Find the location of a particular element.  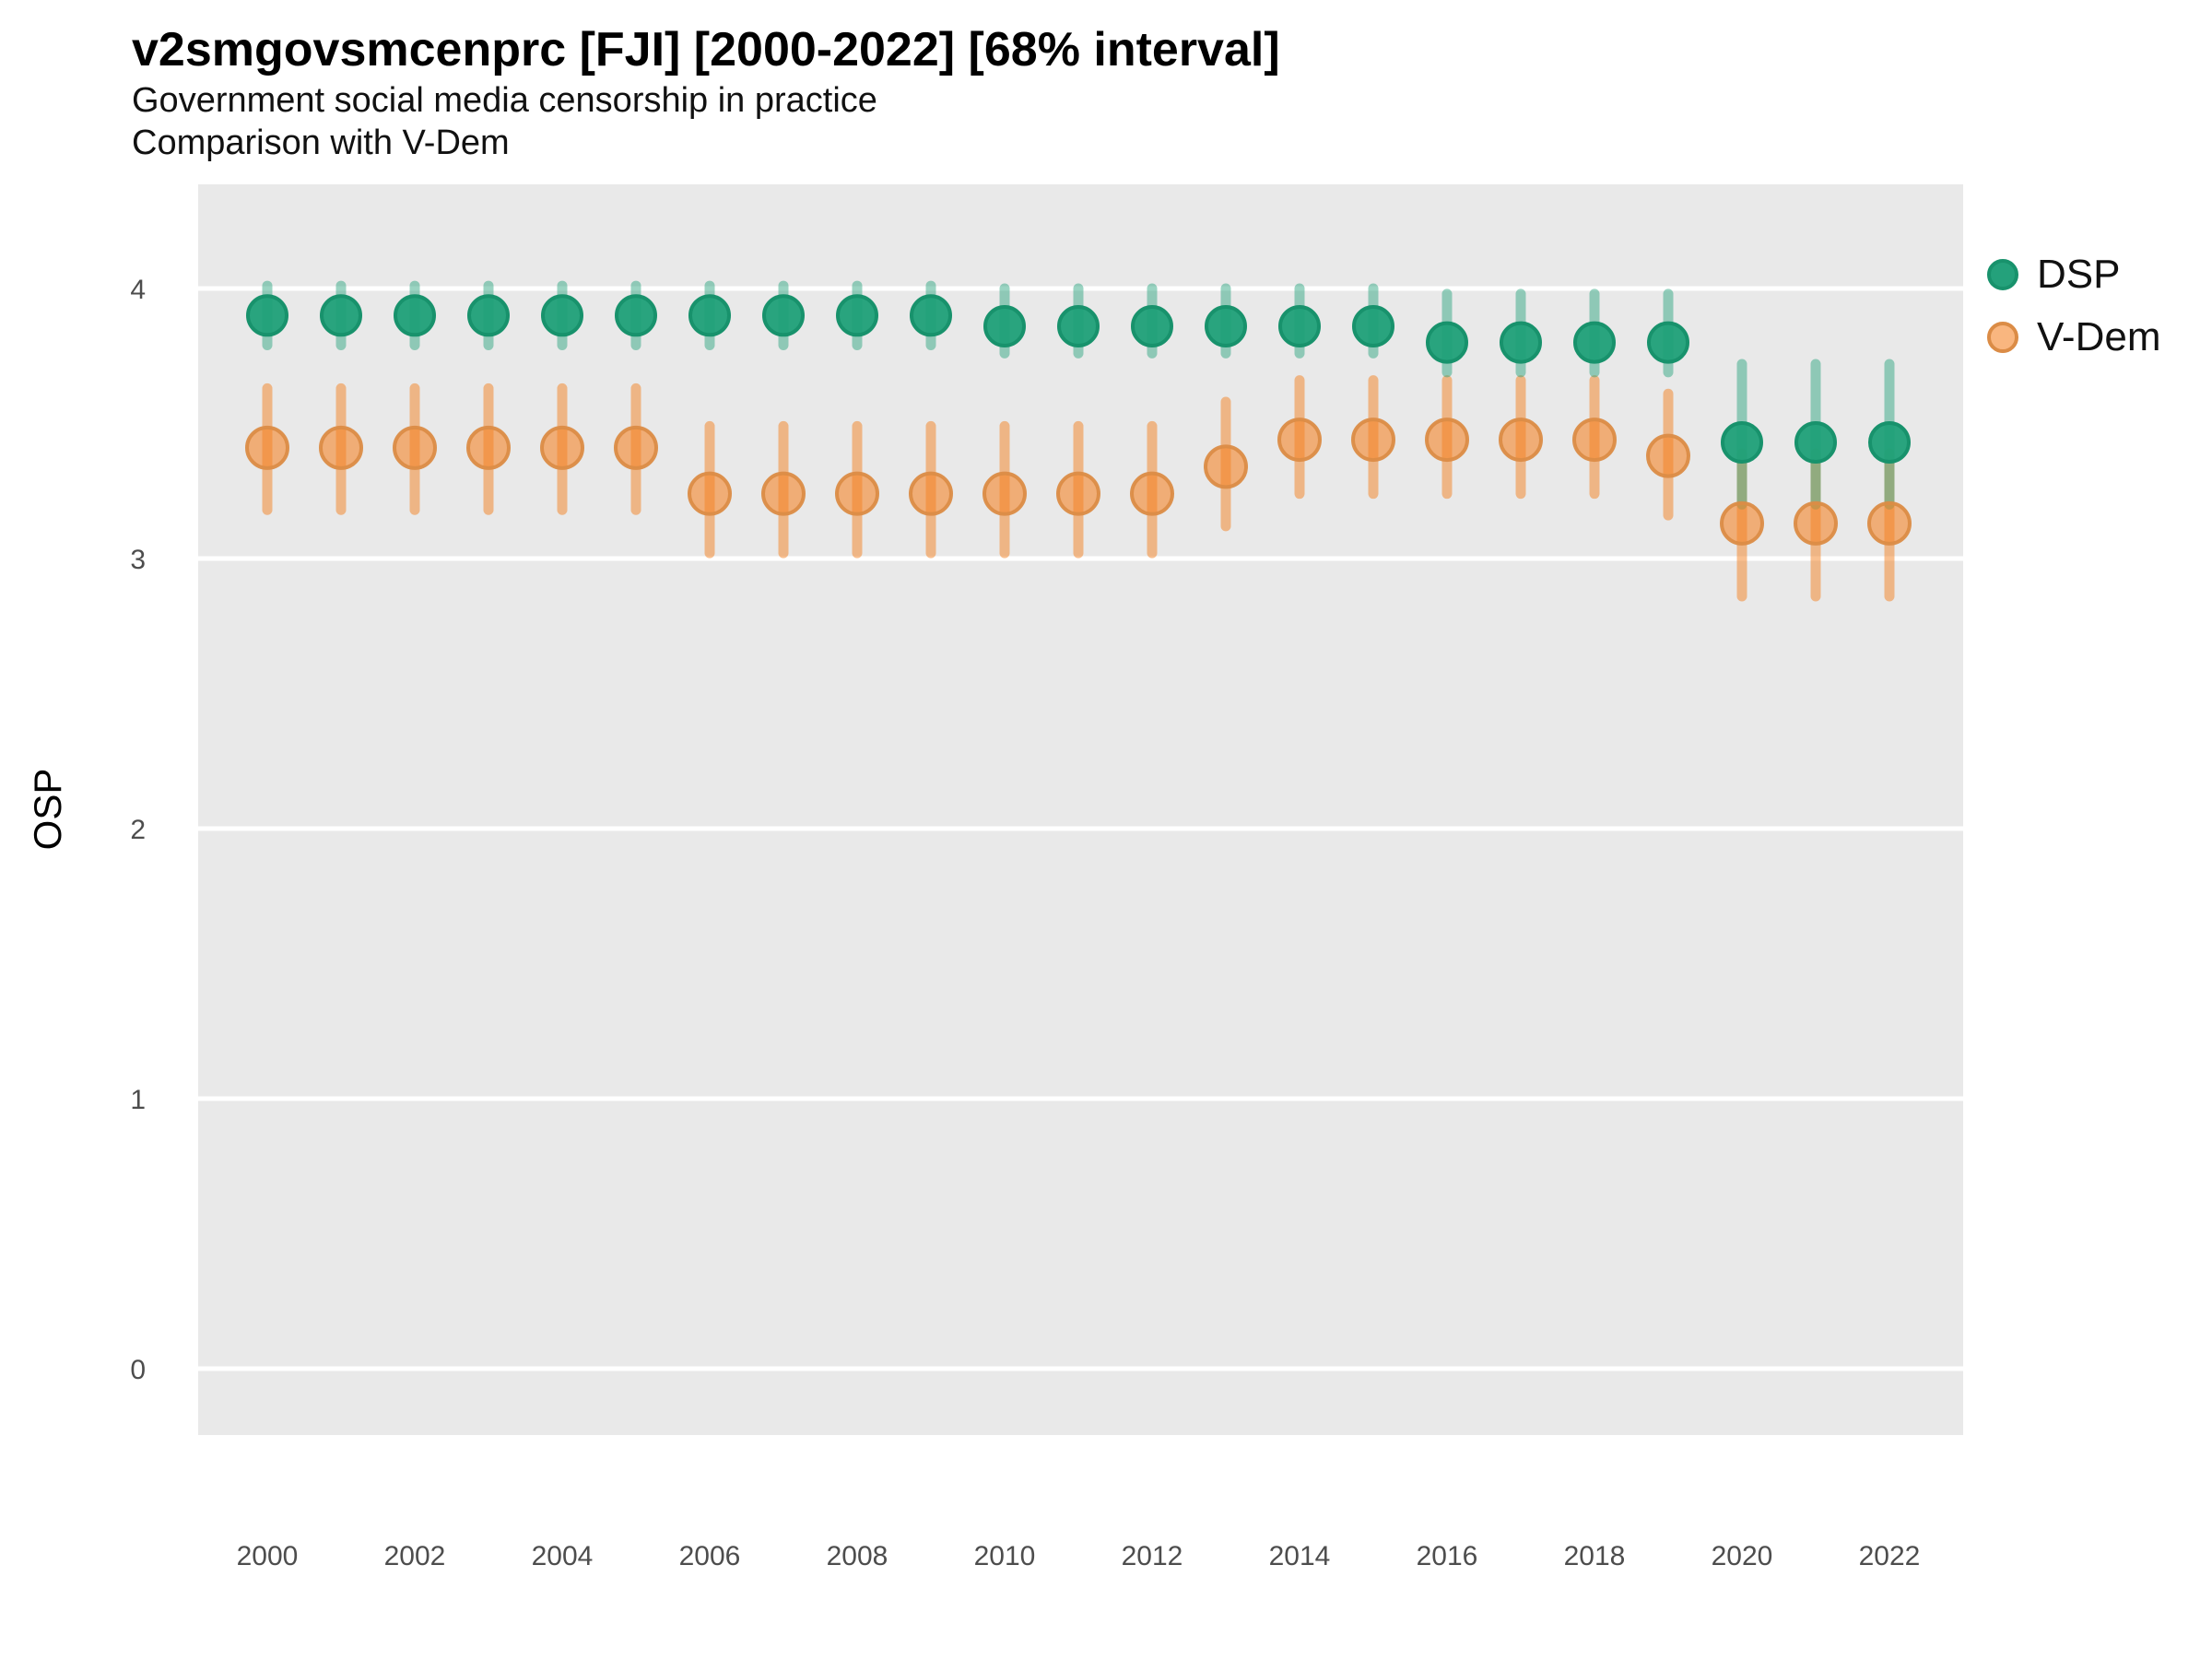

legend-item-vdem: V-Dem is located at coordinates (2073, 337).